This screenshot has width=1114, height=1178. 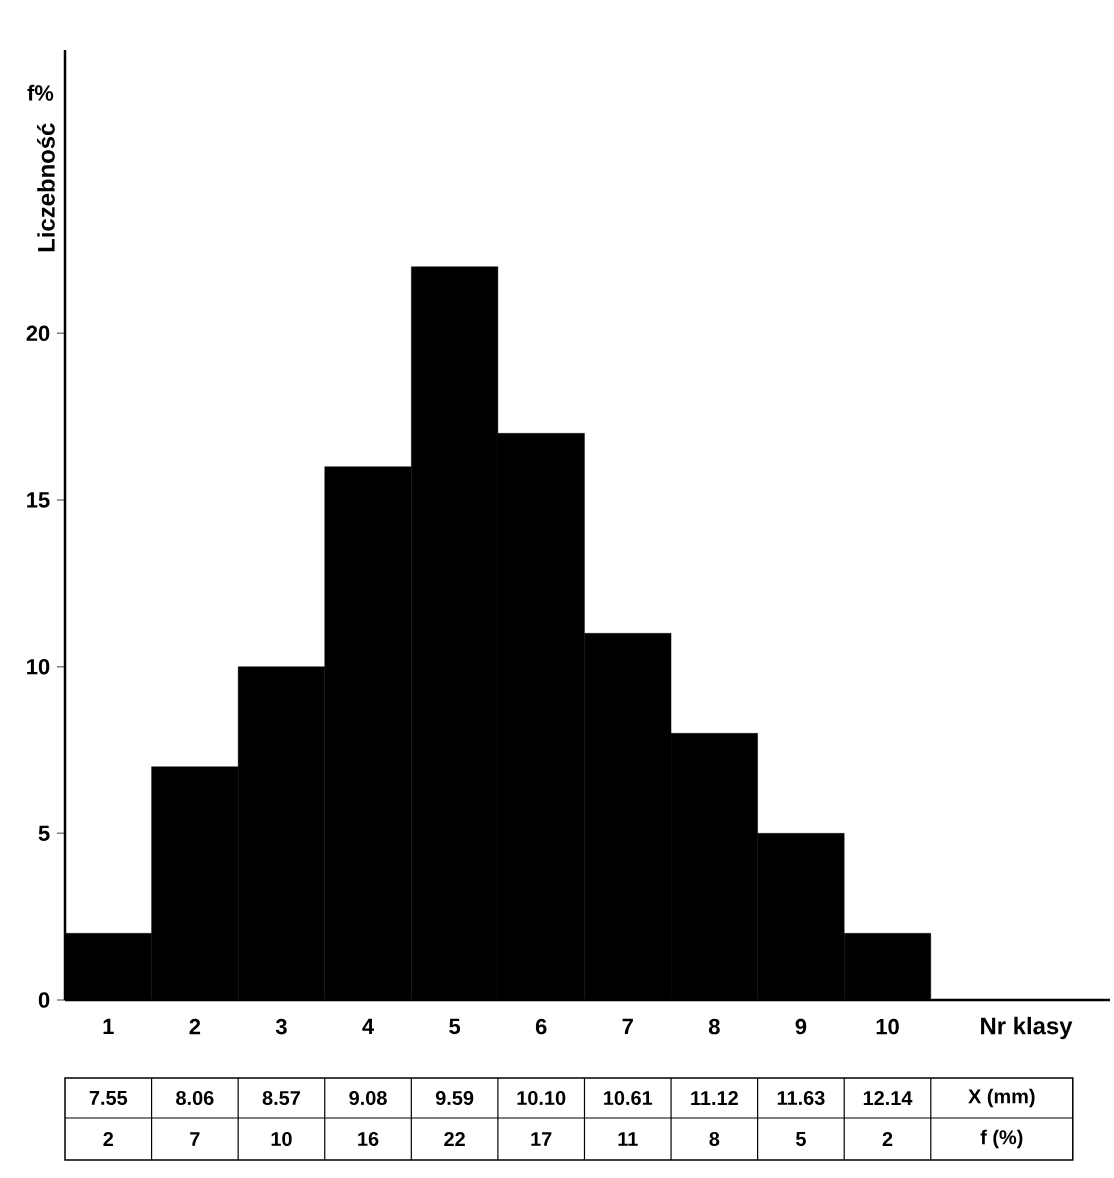 What do you see at coordinates (714, 1139) in the screenshot?
I see `data-label: 8` at bounding box center [714, 1139].